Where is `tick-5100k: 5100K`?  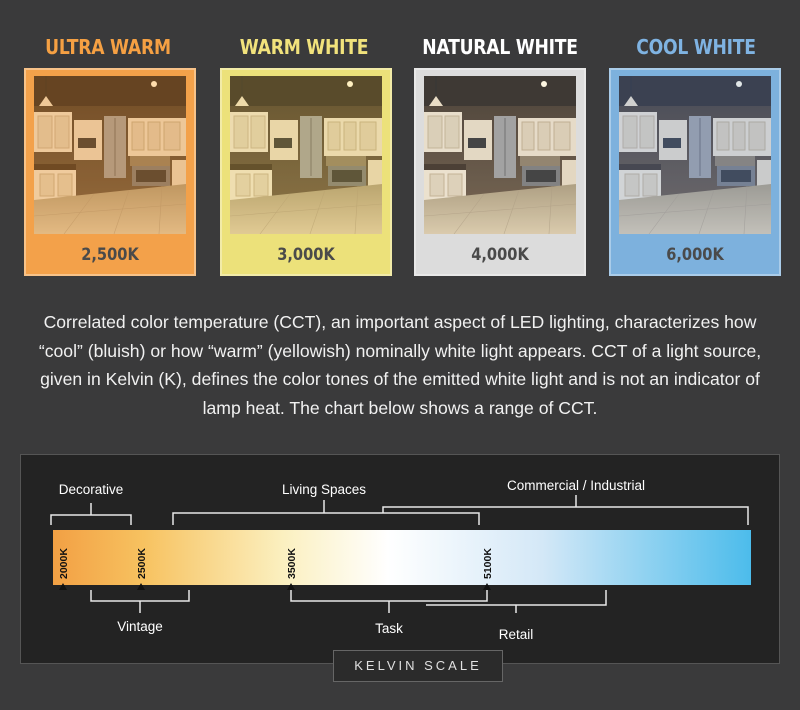 tick-5100k: 5100K is located at coordinates (488, 569).